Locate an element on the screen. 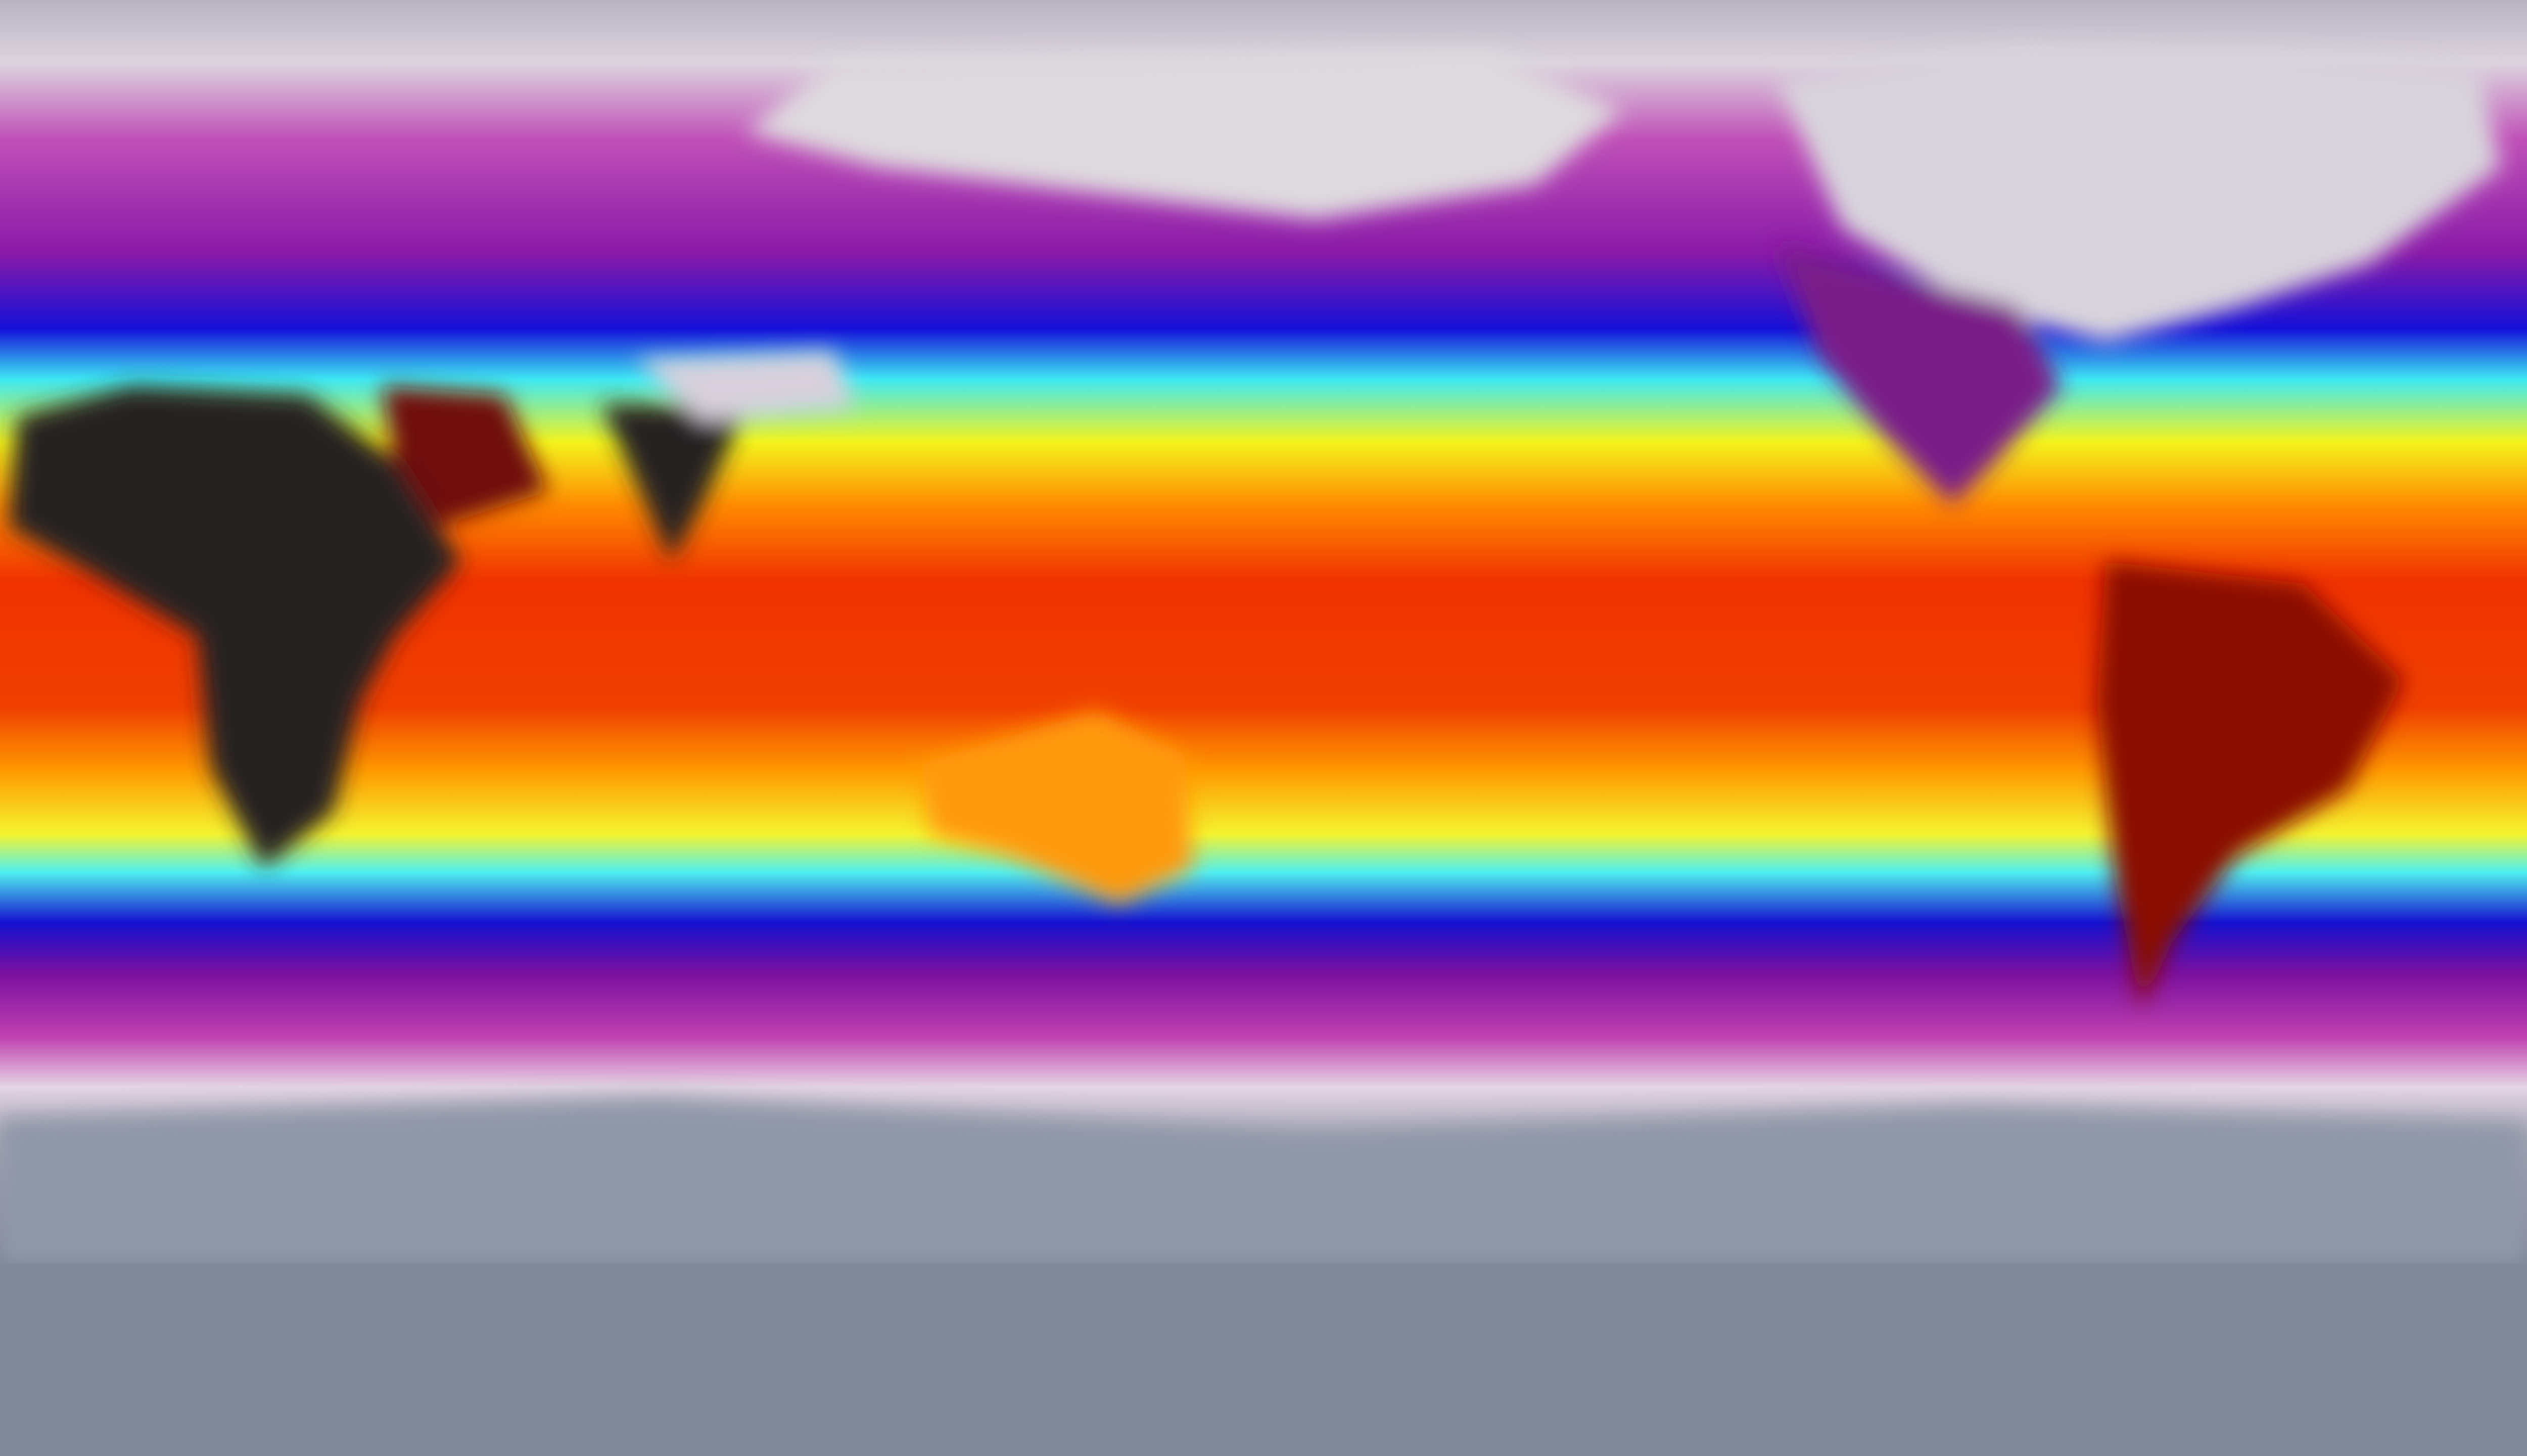 This screenshot has height=1456, width=2527. tibet is located at coordinates (746, 386).